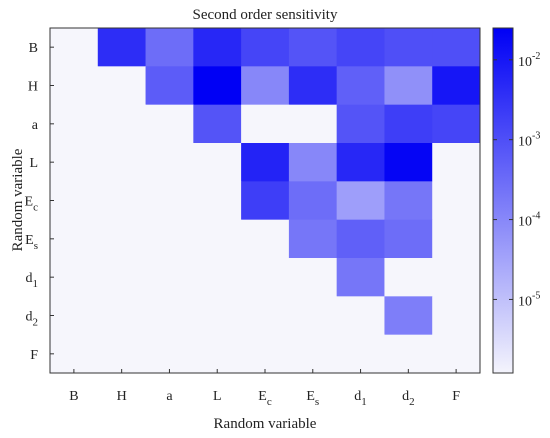 The height and width of the screenshot is (438, 550). What do you see at coordinates (529, 60) in the screenshot?
I see `colorbar-tick-label: 10⁻²` at bounding box center [529, 60].